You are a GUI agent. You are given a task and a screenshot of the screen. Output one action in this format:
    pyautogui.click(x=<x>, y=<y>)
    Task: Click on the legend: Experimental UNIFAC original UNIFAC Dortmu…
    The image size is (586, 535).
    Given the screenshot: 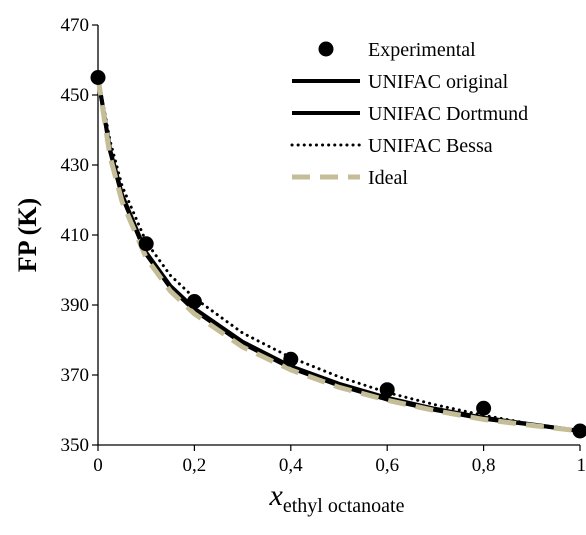 What is the action you would take?
    pyautogui.click(x=409, y=114)
    